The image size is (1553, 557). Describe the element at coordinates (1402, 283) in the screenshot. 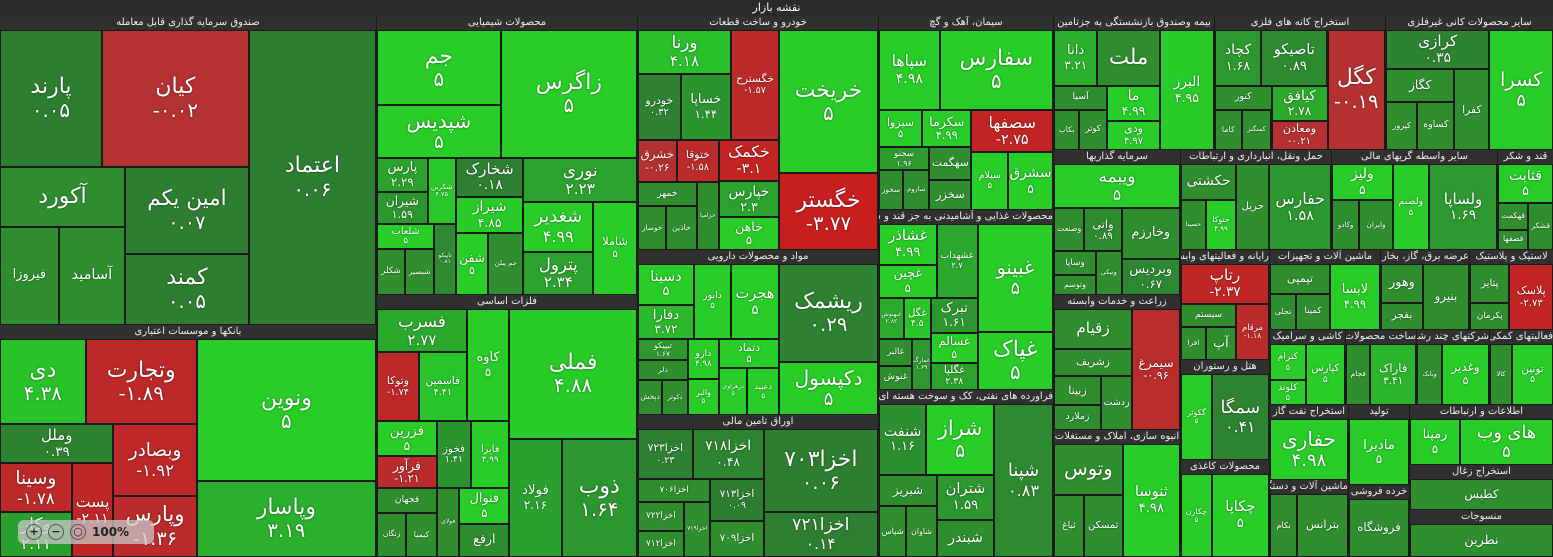

I see `stock-tile: وهور` at that location.